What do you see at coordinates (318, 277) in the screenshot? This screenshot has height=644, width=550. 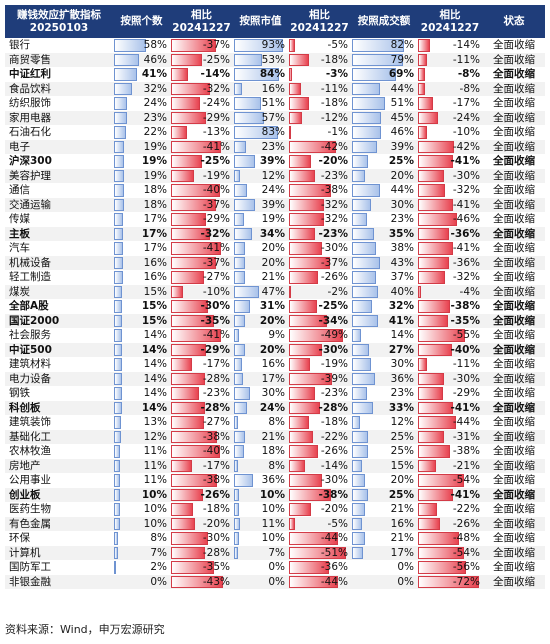 I see `mcap-chg-value: -26%` at bounding box center [318, 277].